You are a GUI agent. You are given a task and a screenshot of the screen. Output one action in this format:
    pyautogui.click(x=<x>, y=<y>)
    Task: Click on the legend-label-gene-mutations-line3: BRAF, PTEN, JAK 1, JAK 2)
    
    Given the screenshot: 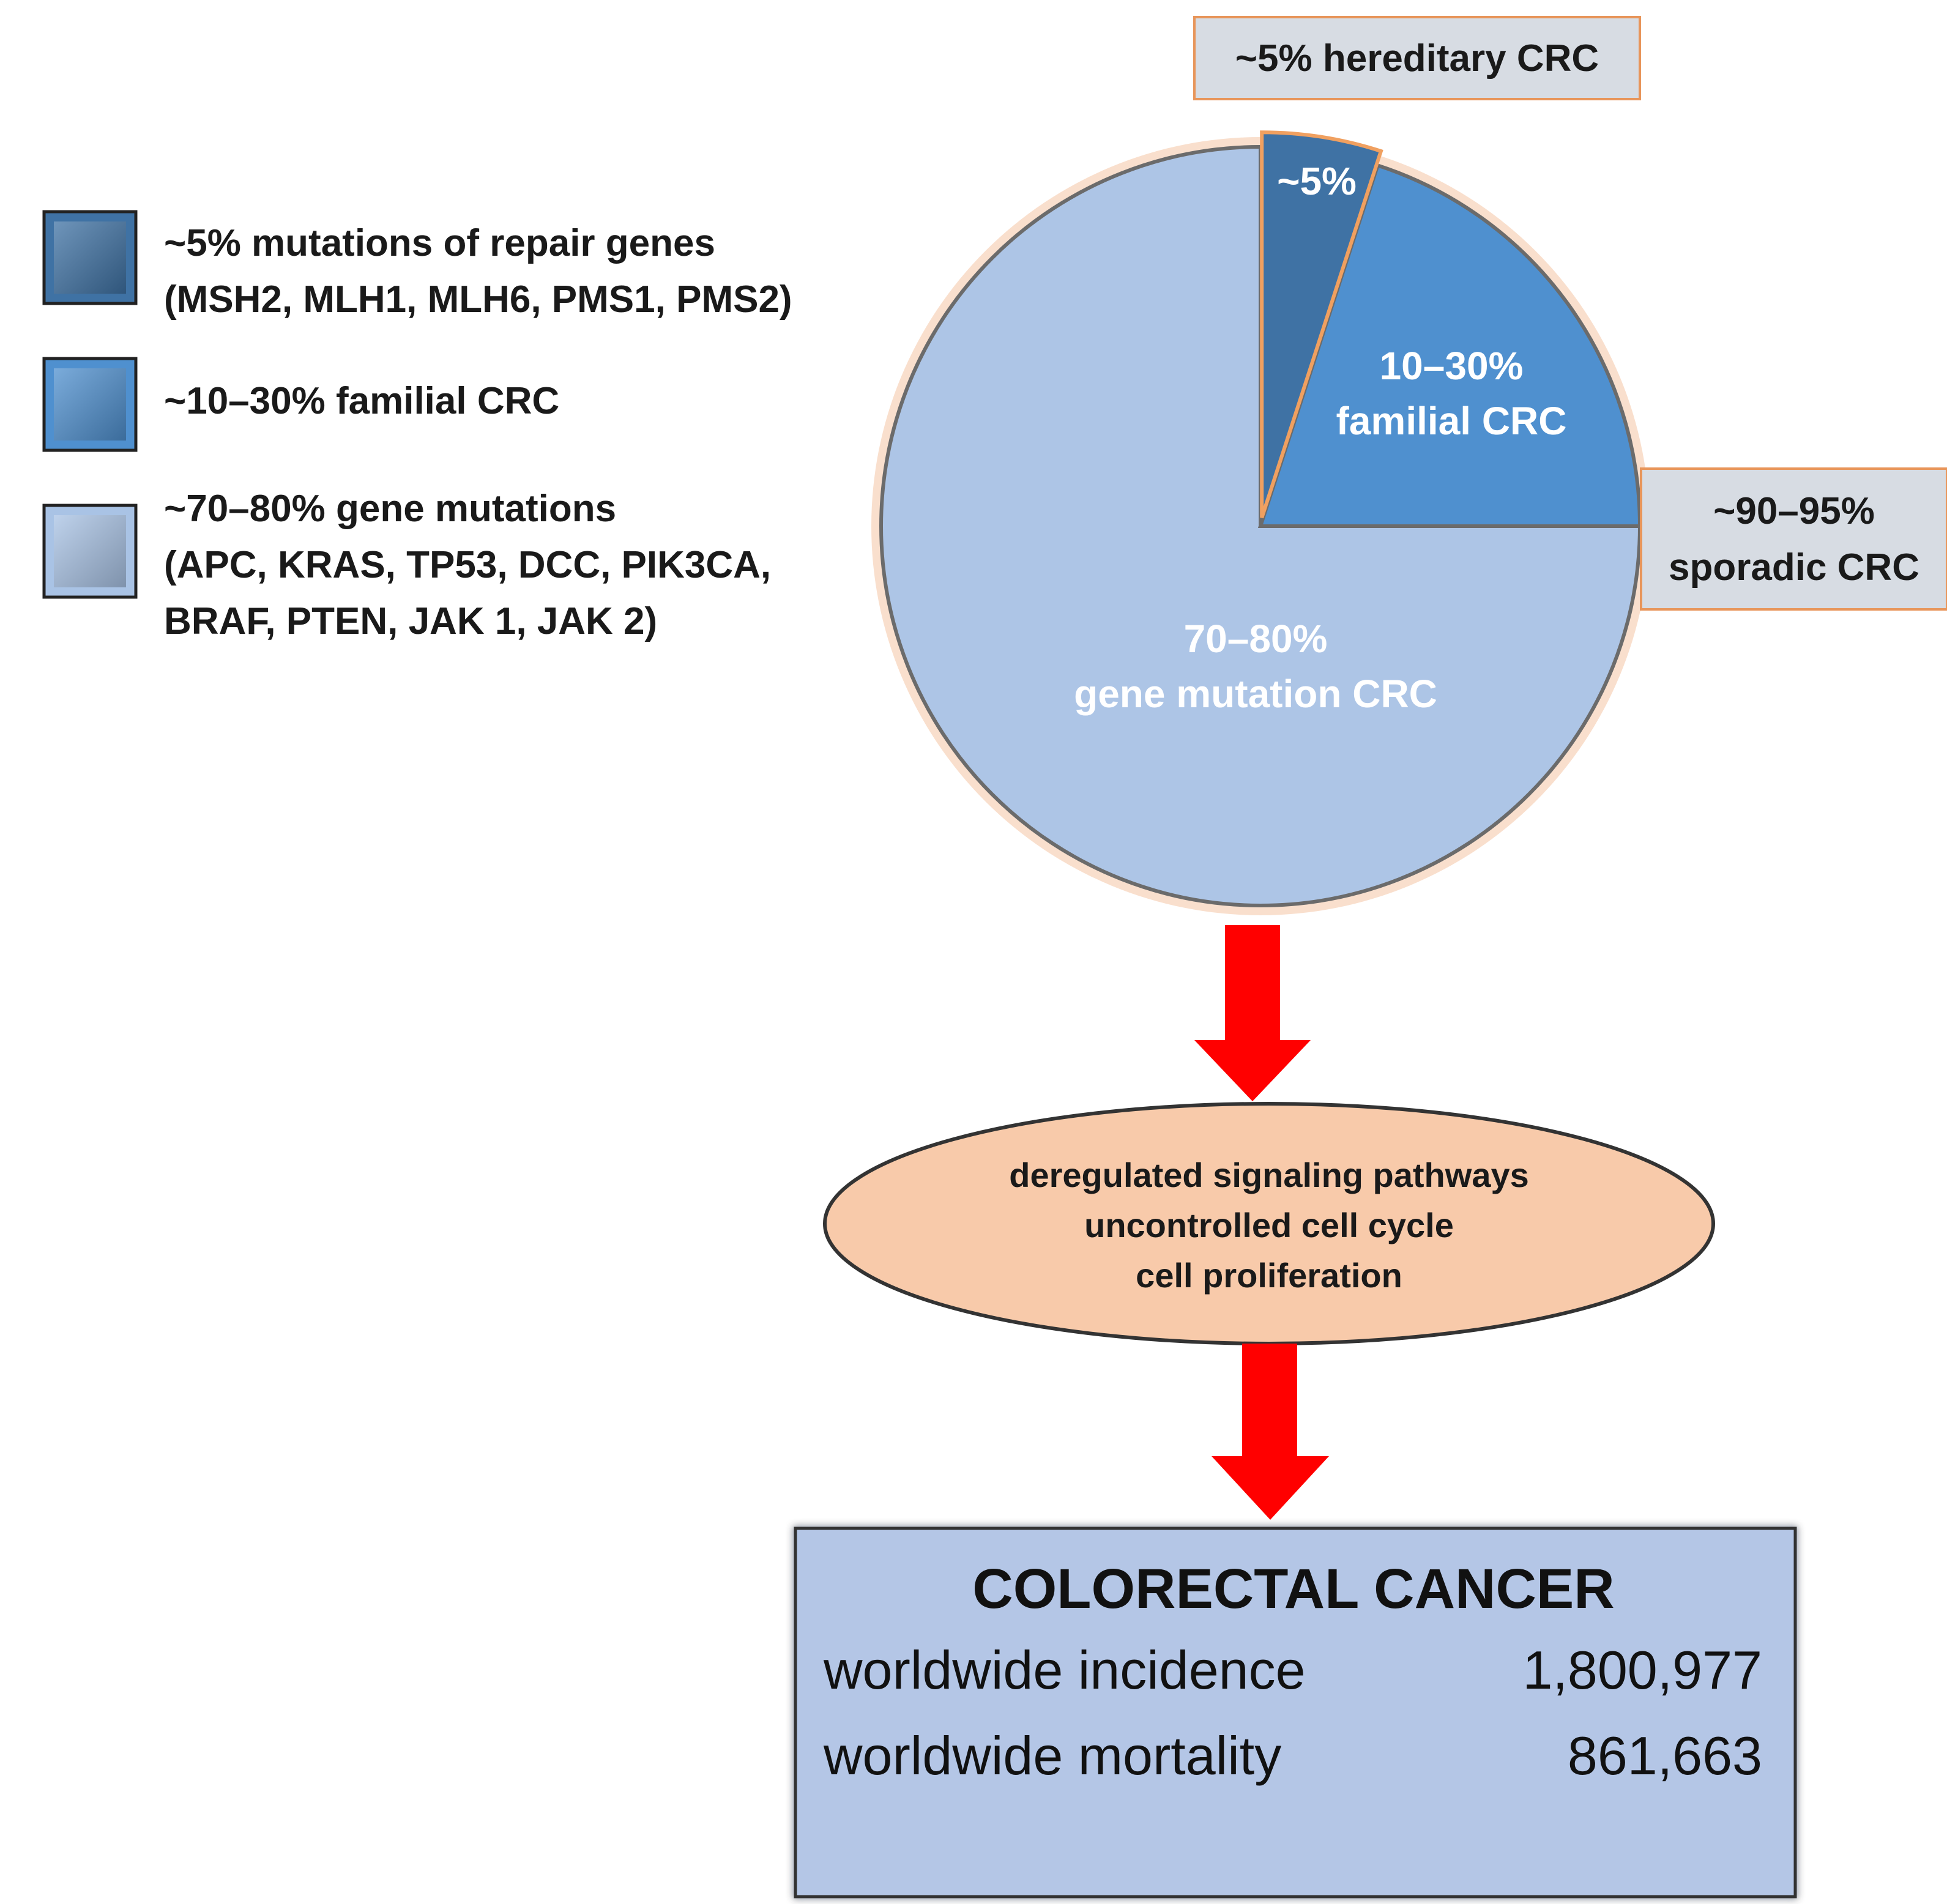 What is the action you would take?
    pyautogui.click(x=411, y=621)
    